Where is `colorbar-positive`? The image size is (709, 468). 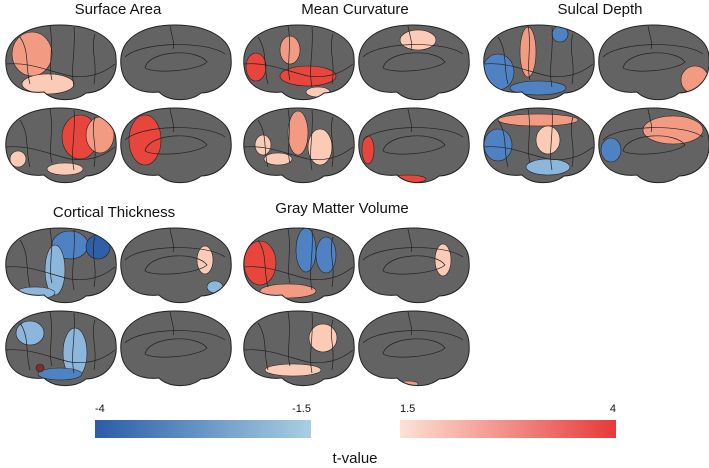
colorbar-positive is located at coordinates (508, 429).